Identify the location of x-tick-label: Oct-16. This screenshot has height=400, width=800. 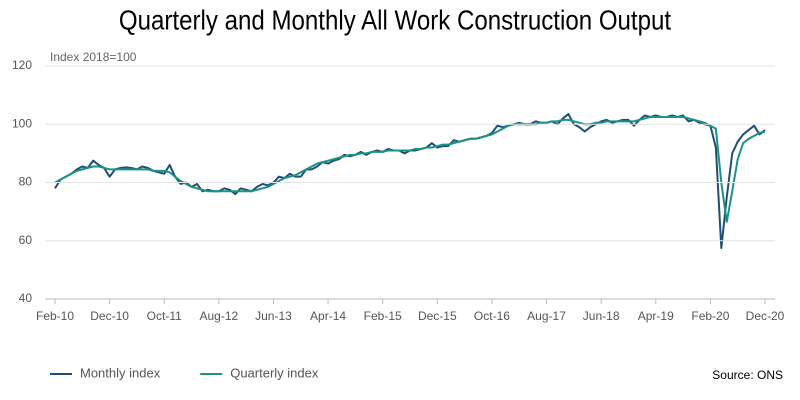
(492, 316).